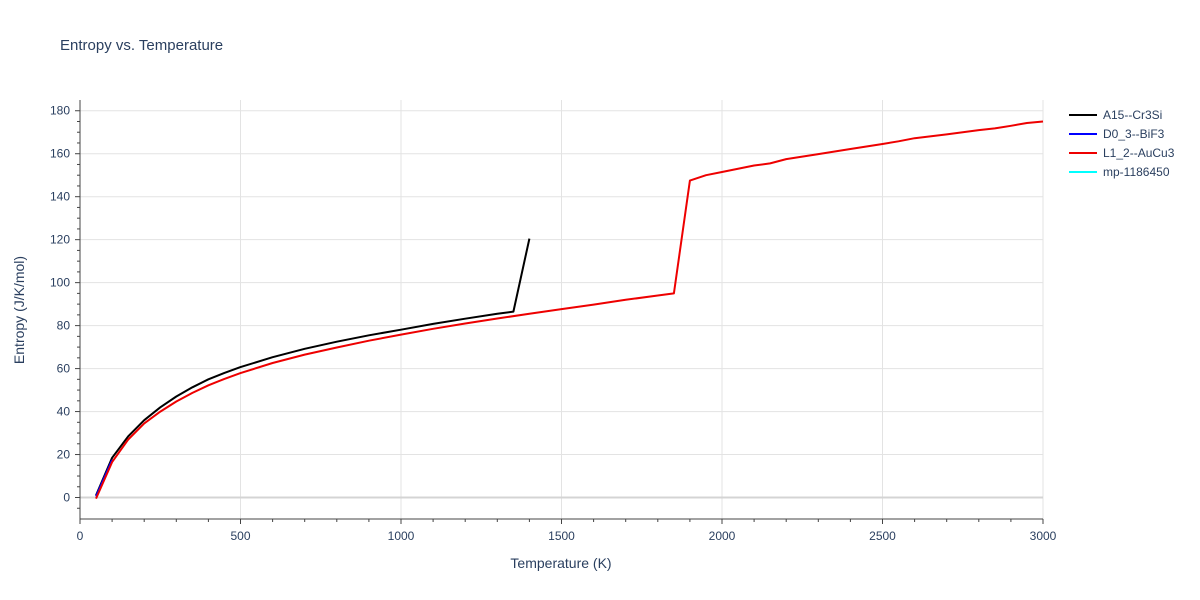 The image size is (1200, 600). I want to click on legend-label: A15--Cr3Si, so click(1132, 115).